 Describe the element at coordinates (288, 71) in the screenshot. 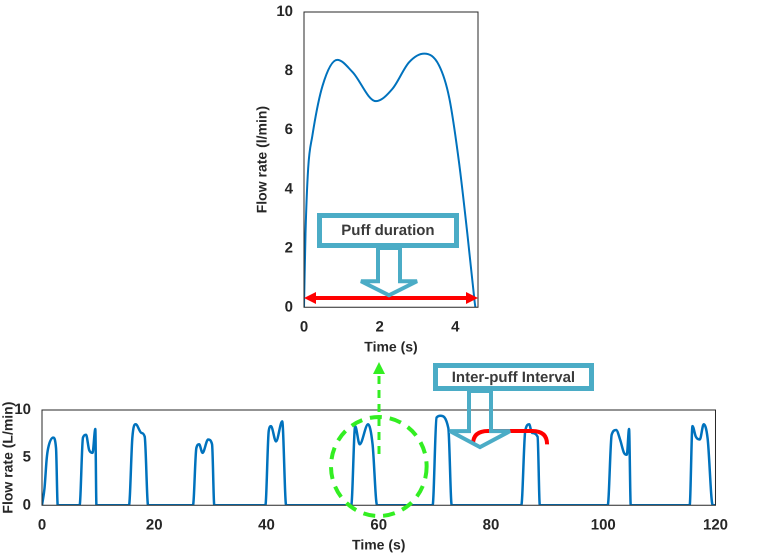

I see `y-tick-label: 8` at that location.